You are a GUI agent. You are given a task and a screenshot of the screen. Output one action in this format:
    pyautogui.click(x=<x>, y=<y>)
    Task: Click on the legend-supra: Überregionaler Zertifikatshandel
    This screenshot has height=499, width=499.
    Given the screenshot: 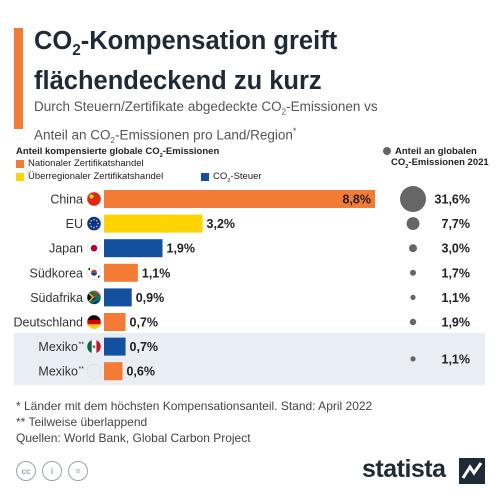 What is the action you would take?
    pyautogui.click(x=89, y=176)
    